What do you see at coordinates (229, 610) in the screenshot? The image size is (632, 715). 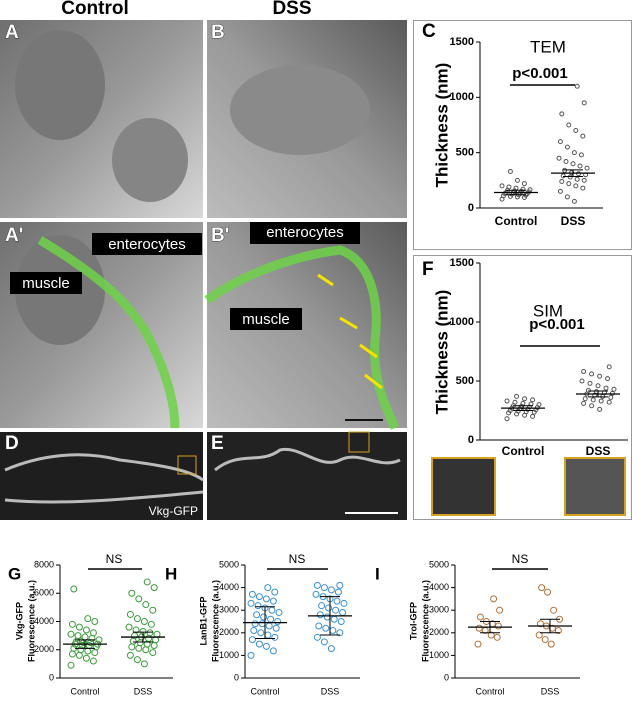 I see `y-tick-label: 3000` at bounding box center [229, 610].